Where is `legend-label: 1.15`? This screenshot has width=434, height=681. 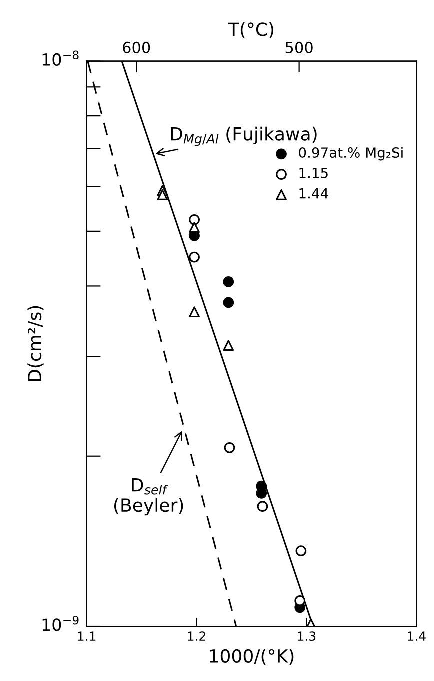 legend-label: 1.15 is located at coordinates (314, 173).